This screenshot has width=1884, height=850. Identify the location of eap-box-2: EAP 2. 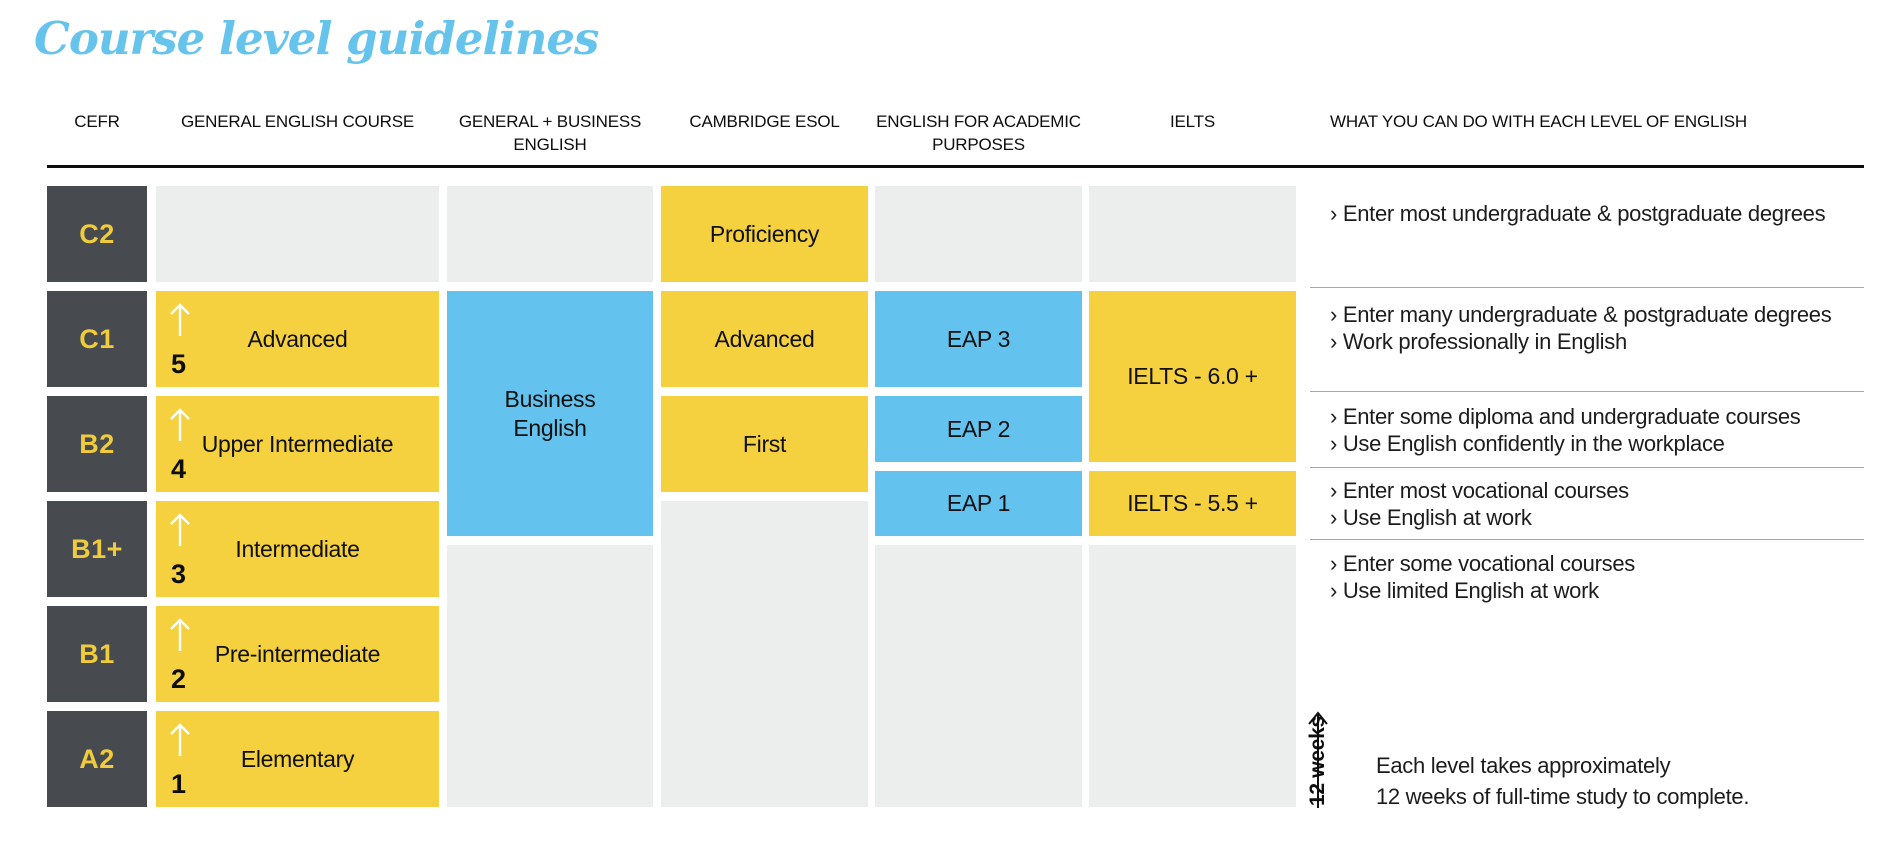
(978, 429).